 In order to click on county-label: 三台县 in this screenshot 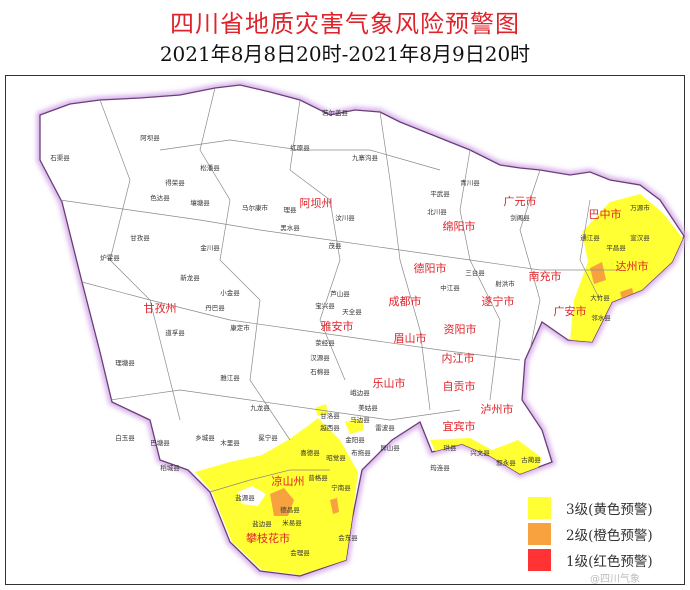, I will do `click(475, 272)`.